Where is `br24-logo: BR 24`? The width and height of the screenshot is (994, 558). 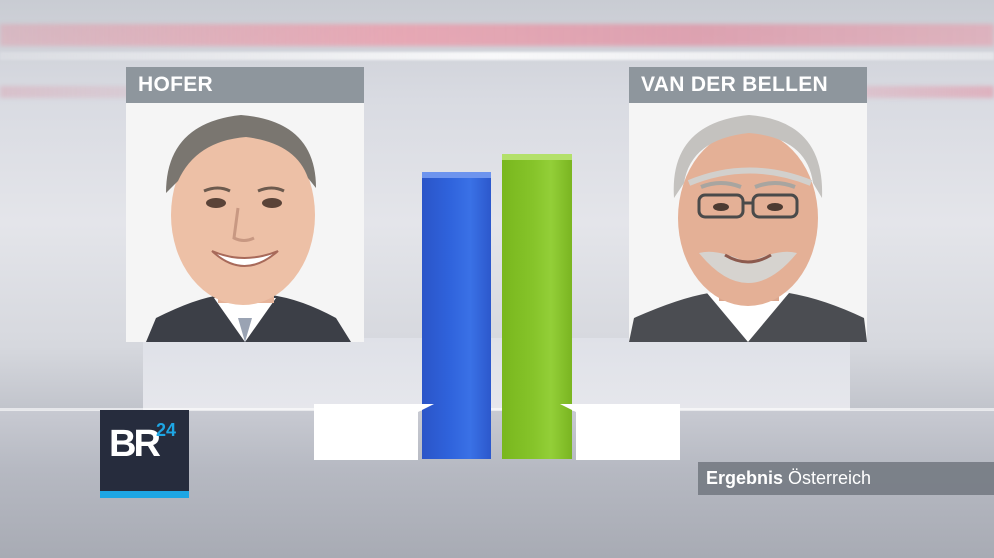 br24-logo: BR 24 is located at coordinates (144, 454).